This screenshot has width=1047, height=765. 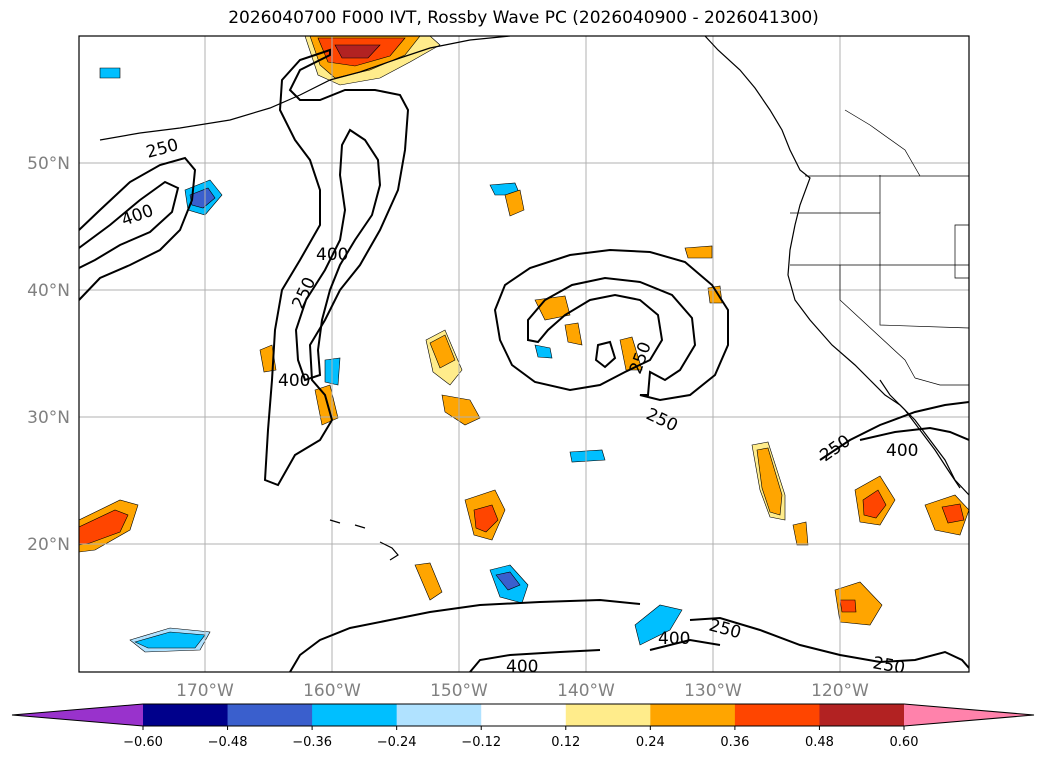 I want to click on lon-label: 120°W, so click(x=840, y=691).